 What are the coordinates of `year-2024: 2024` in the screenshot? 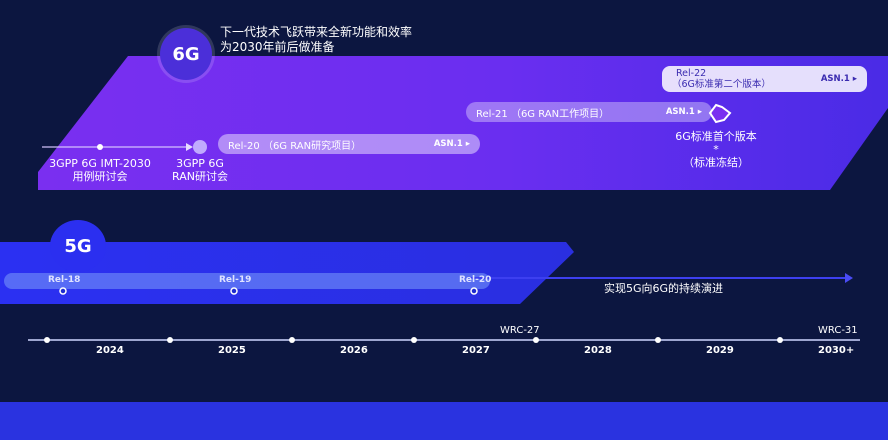 It's located at (110, 350).